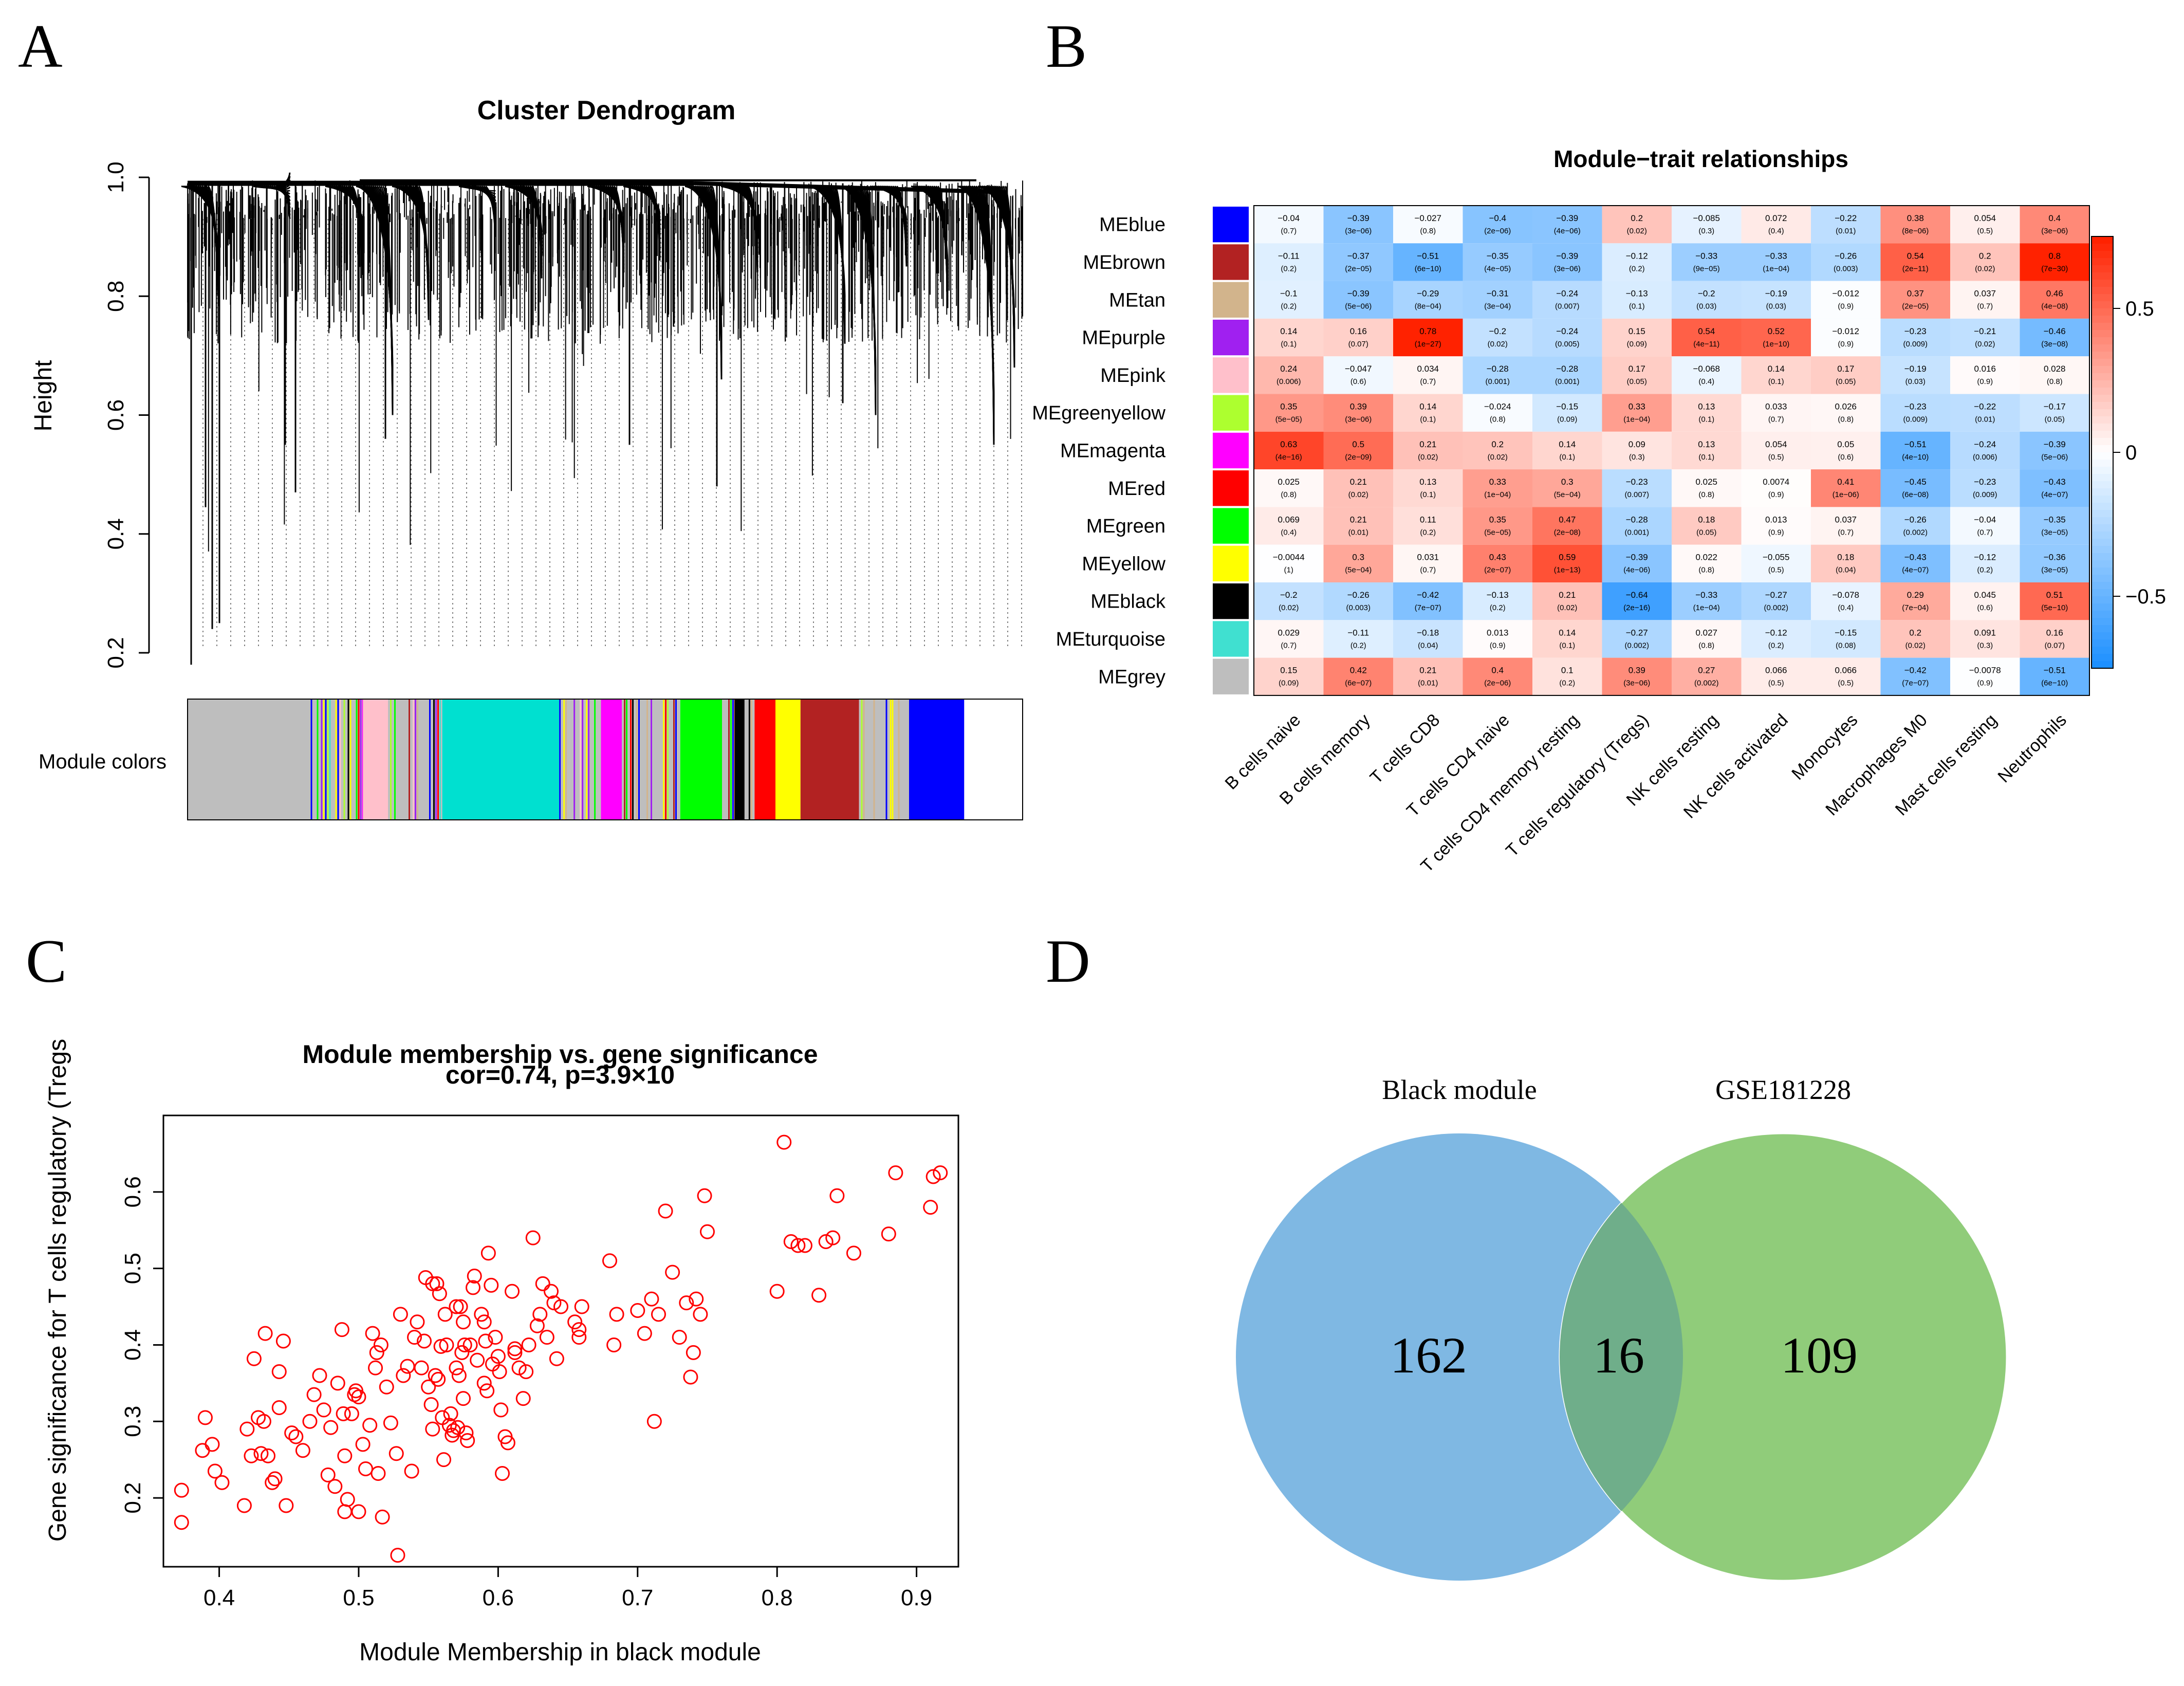 This screenshot has width=2184, height=1686. Describe the element at coordinates (606, 110) in the screenshot. I see `dendrogram-title: Cluster Dendrogram` at that location.